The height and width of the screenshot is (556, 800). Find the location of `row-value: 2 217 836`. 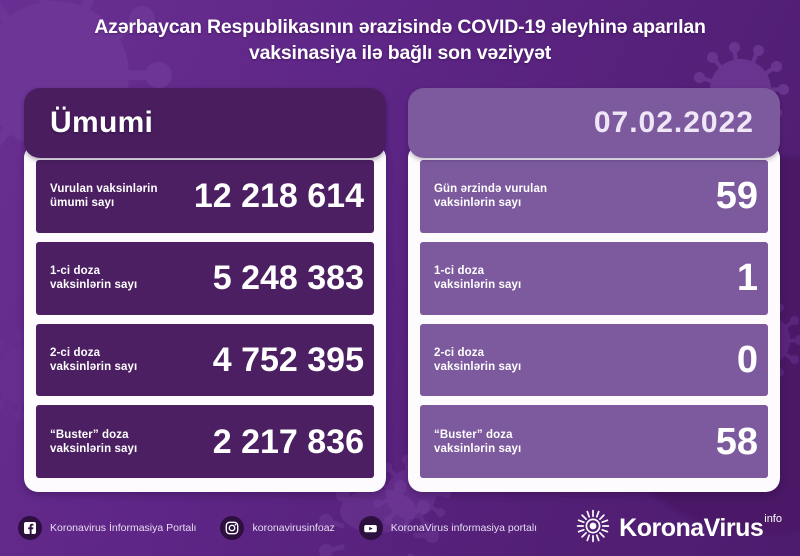

row-value: 2 217 836 is located at coordinates (288, 441).